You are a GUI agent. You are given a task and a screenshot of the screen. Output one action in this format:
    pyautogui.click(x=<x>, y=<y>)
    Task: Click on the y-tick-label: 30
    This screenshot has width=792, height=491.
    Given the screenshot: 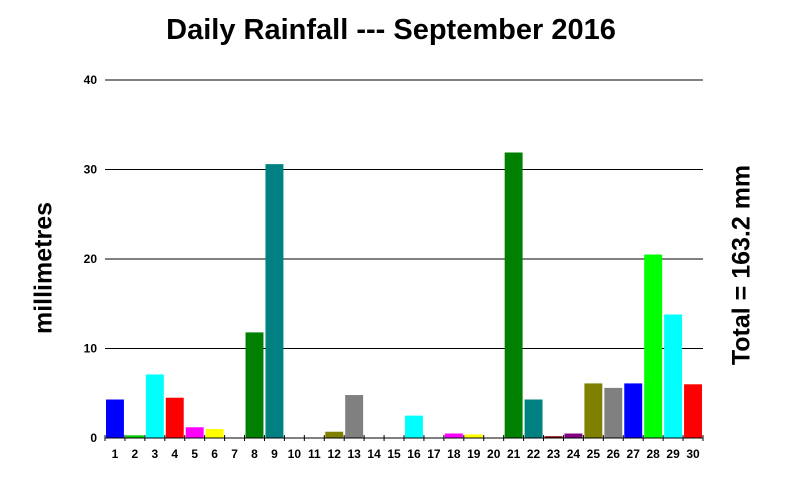 What is the action you would take?
    pyautogui.click(x=91, y=170)
    